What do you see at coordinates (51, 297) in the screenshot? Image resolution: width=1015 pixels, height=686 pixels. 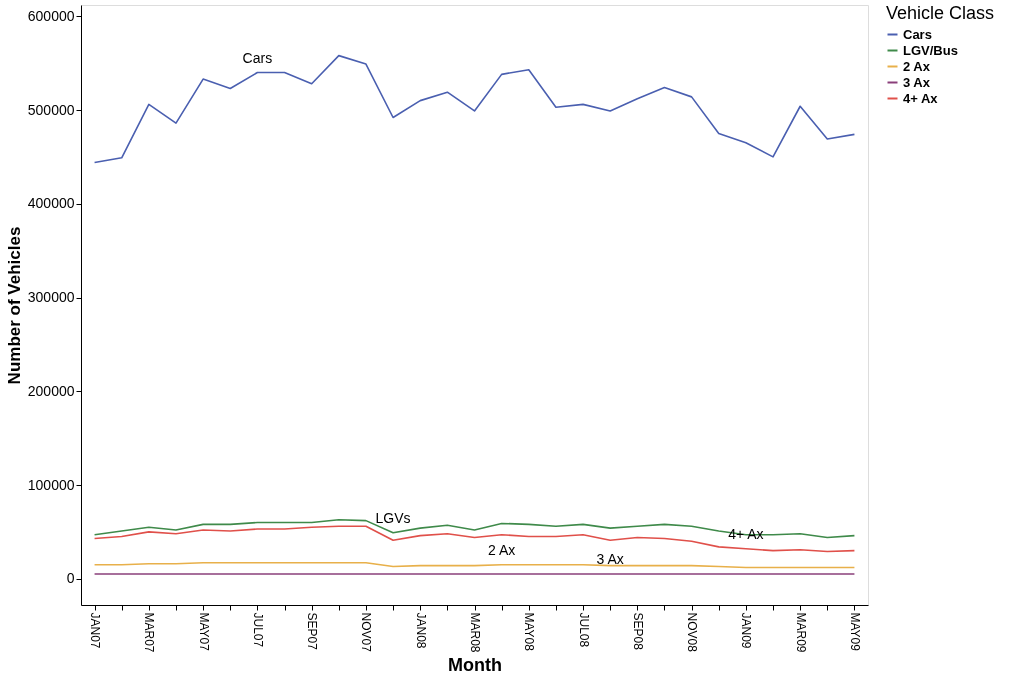 I see `y-tick-label: 300000` at bounding box center [51, 297].